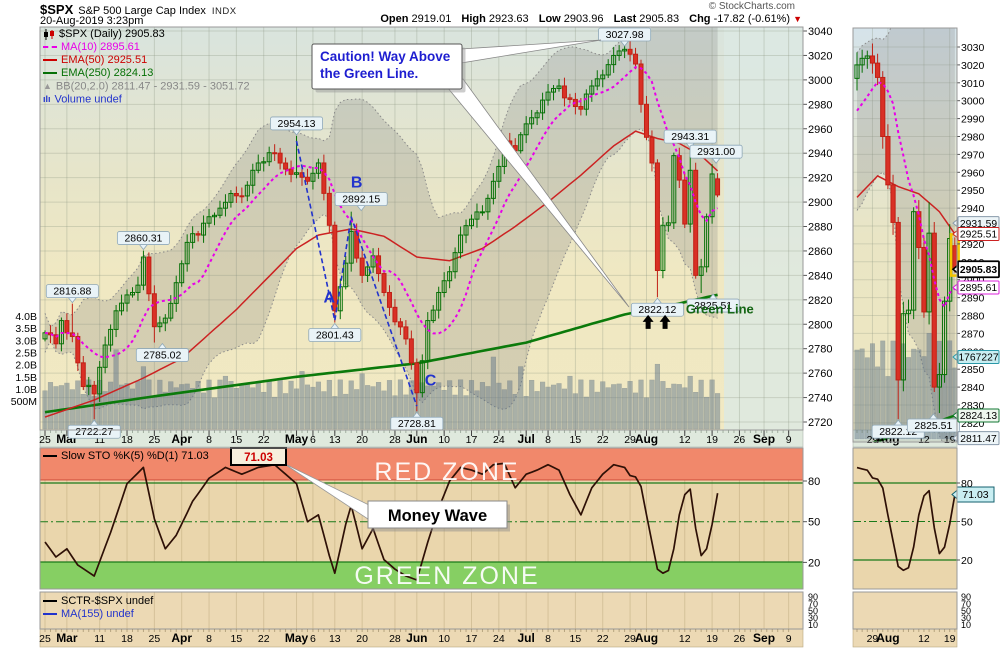 This screenshot has height=650, width=1000. What do you see at coordinates (712, 440) in the screenshot?
I see `x-axis-label: 19` at bounding box center [712, 440].